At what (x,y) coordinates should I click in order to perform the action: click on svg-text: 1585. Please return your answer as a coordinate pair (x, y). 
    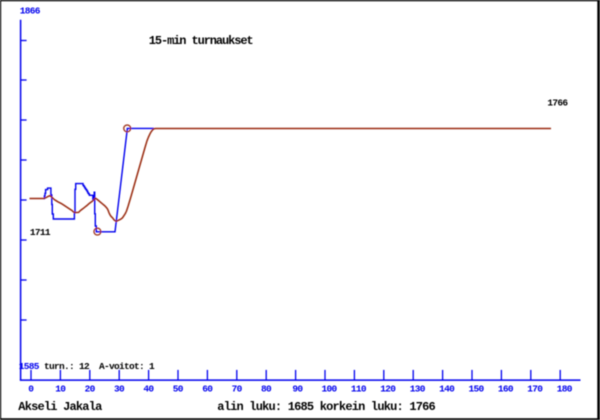
    Looking at the image, I should click on (29, 366).